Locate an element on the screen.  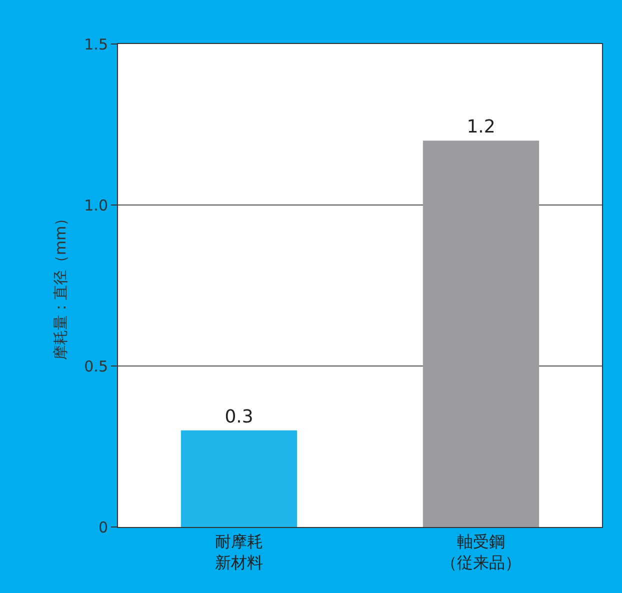
y-tick-label: 0 is located at coordinates (103, 527).